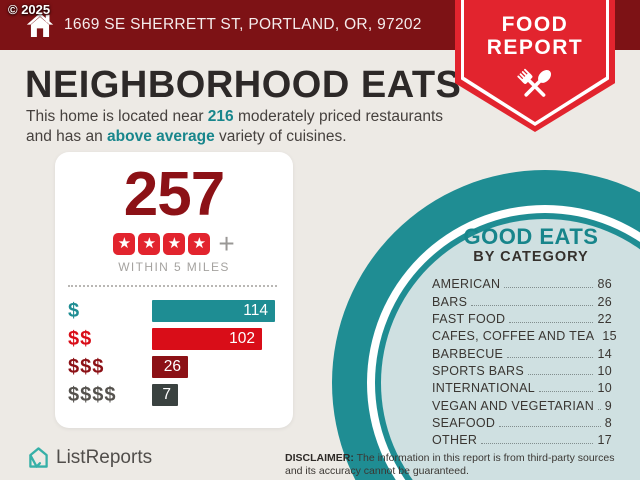  I want to click on subtitle-text: This home is located near, so click(117, 116).